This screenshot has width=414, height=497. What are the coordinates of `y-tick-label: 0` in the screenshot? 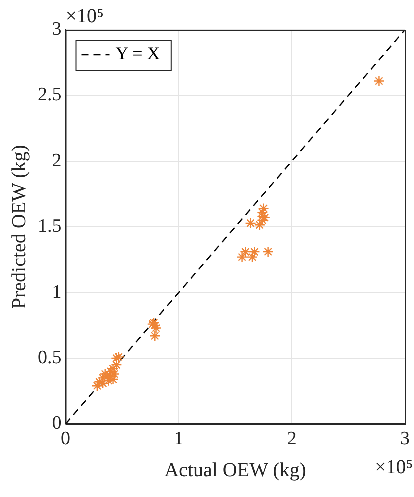 It's located at (57, 423).